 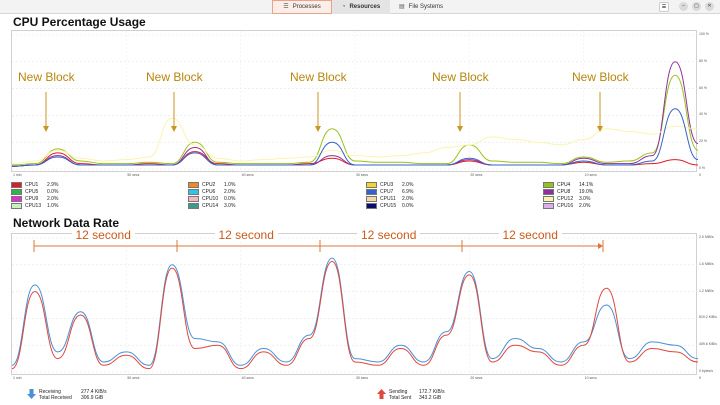 What do you see at coordinates (66, 223) in the screenshot?
I see `network-title: Network Data Rate` at bounding box center [66, 223].